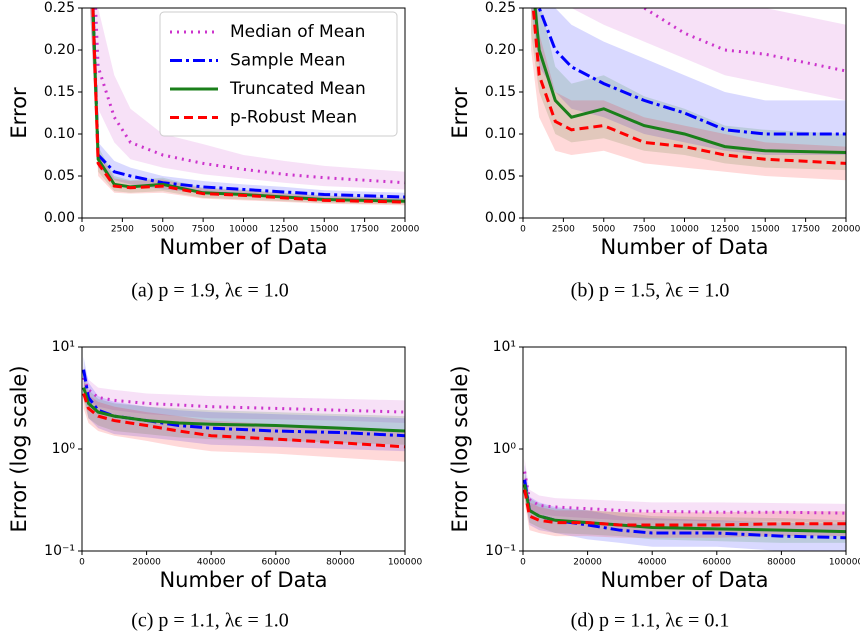 The image size is (860, 638). What do you see at coordinates (650, 291) in the screenshot?
I see `caption: (b) p = 1.5, λϵ = 1.0` at bounding box center [650, 291].